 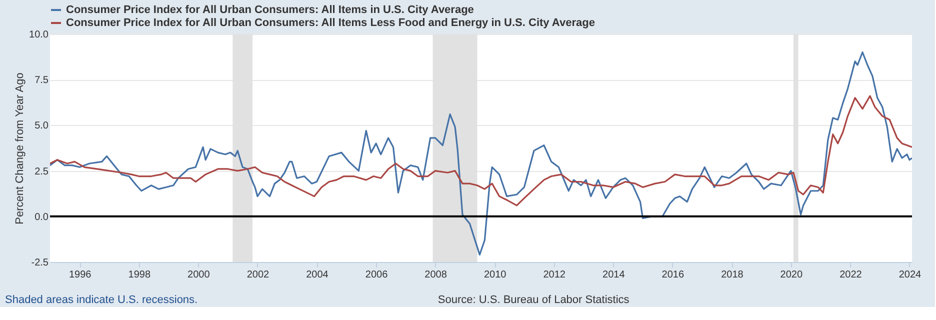 What do you see at coordinates (80, 275) in the screenshot?
I see `x-tick-label: 1996` at bounding box center [80, 275].